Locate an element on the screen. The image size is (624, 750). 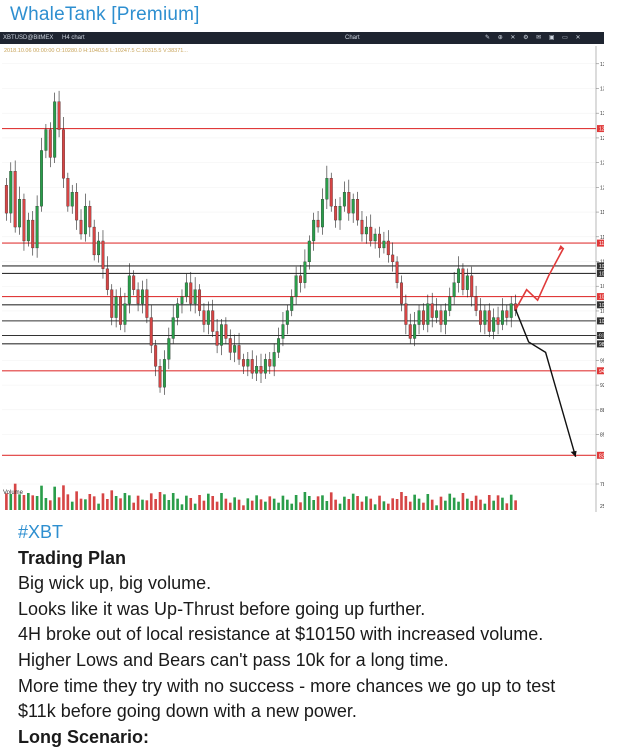
price-tick-label: 13135.0 is located at coordinates (602, 114).